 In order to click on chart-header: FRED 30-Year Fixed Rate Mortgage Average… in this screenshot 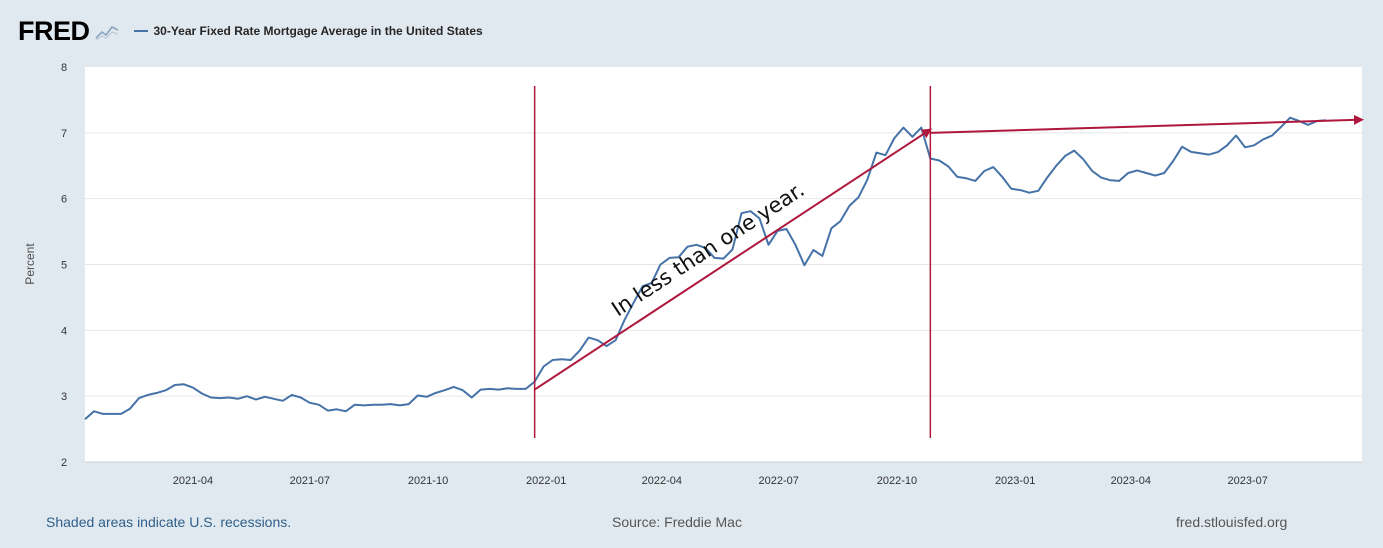, I will do `click(250, 31)`.